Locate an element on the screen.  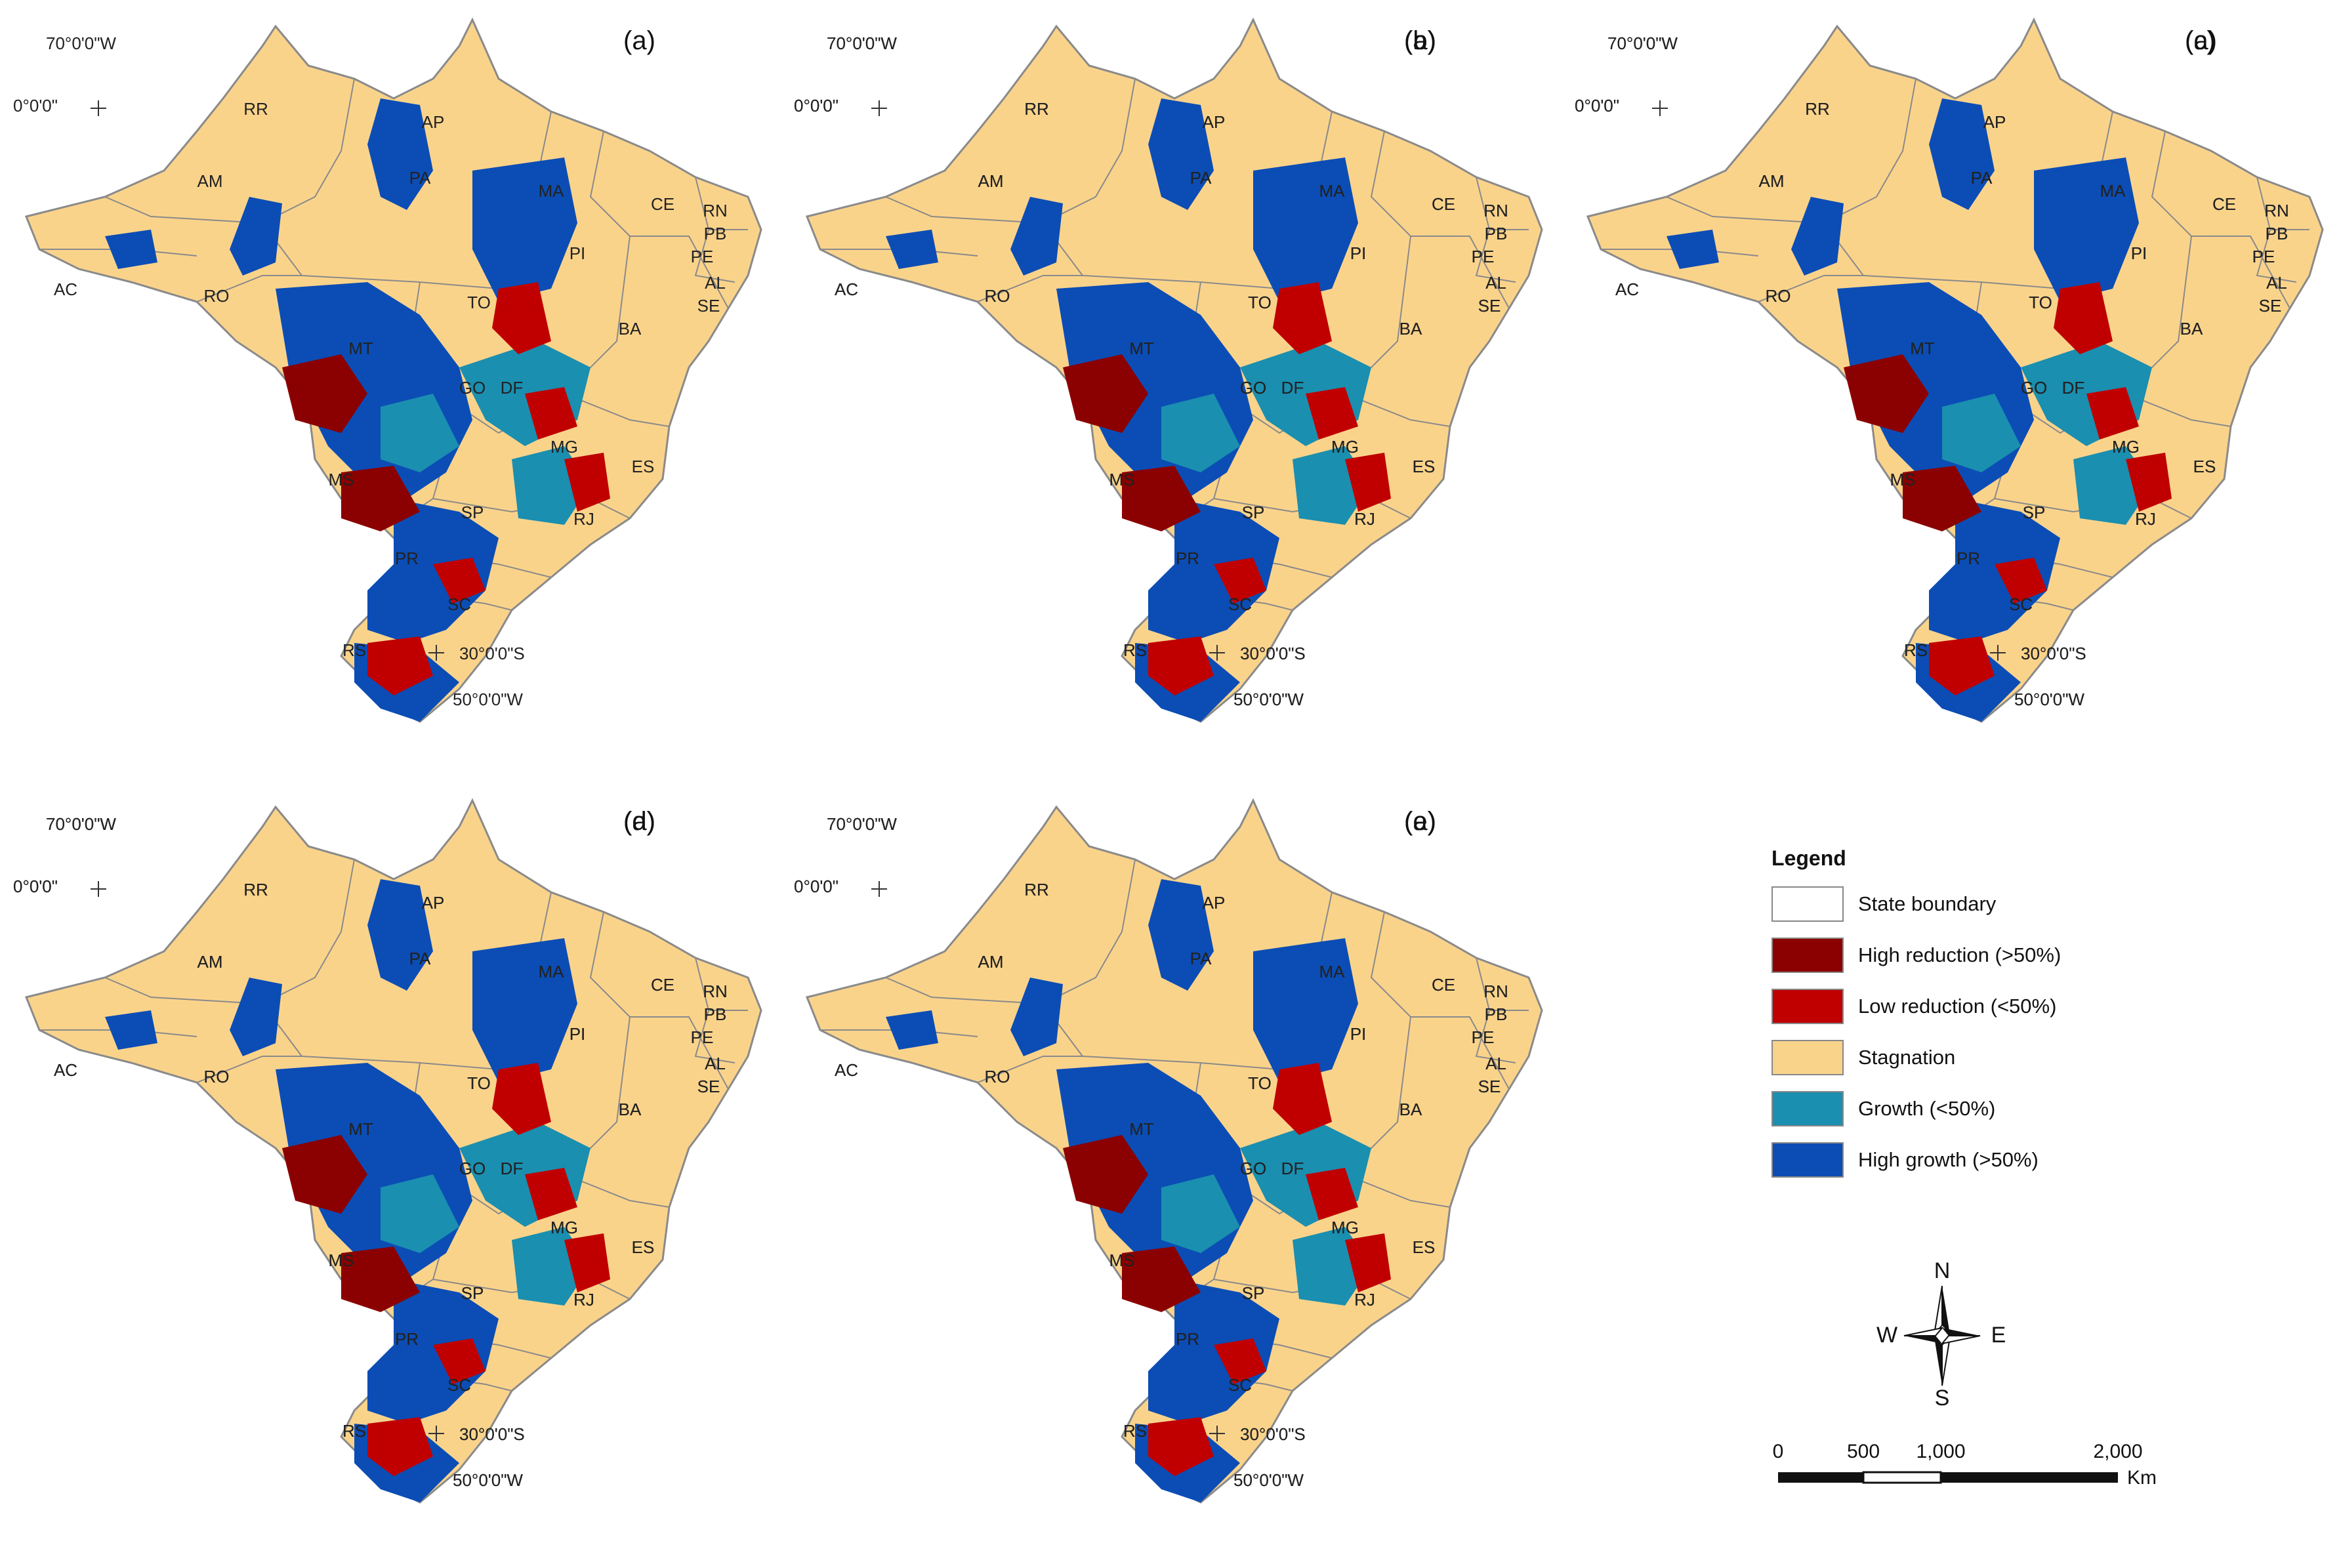
state-label-pa: PA is located at coordinates (1201, 178).